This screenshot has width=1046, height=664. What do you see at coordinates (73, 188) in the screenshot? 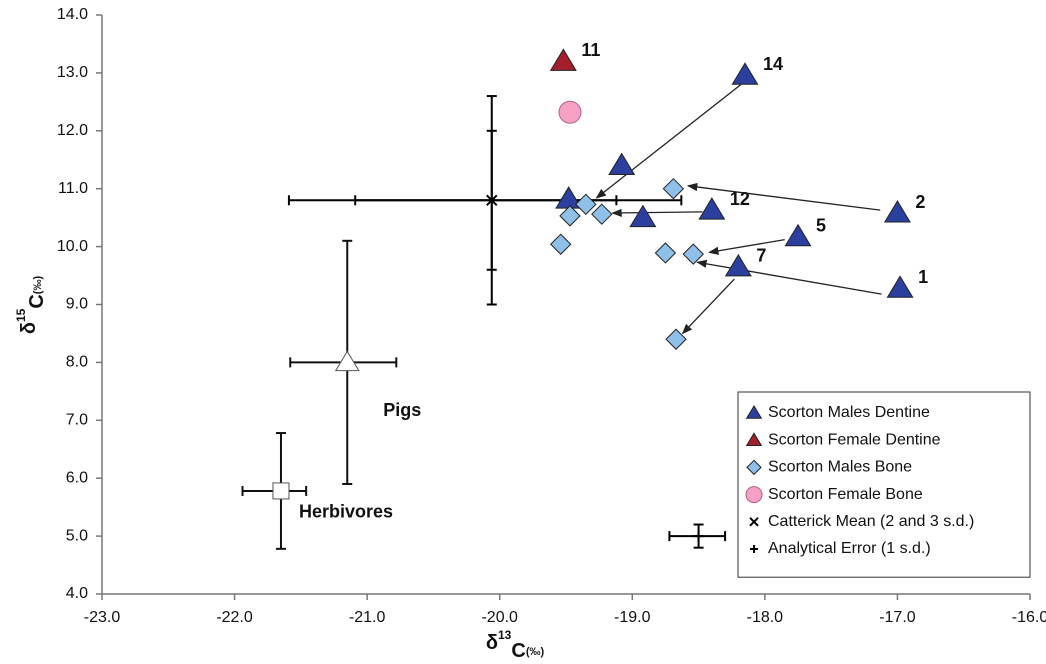
I see `y-tick-label: 11.0` at bounding box center [73, 188].